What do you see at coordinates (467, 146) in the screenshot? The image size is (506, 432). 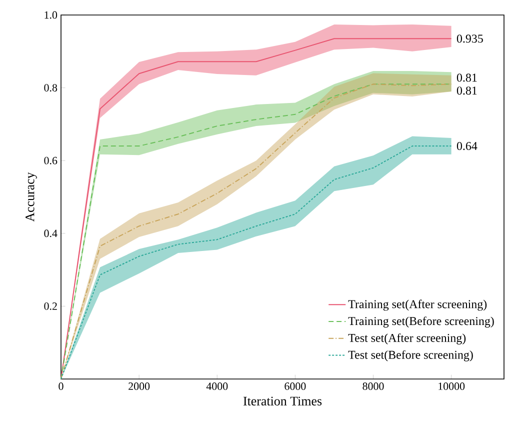 I see `annotation: 0.64` at bounding box center [467, 146].